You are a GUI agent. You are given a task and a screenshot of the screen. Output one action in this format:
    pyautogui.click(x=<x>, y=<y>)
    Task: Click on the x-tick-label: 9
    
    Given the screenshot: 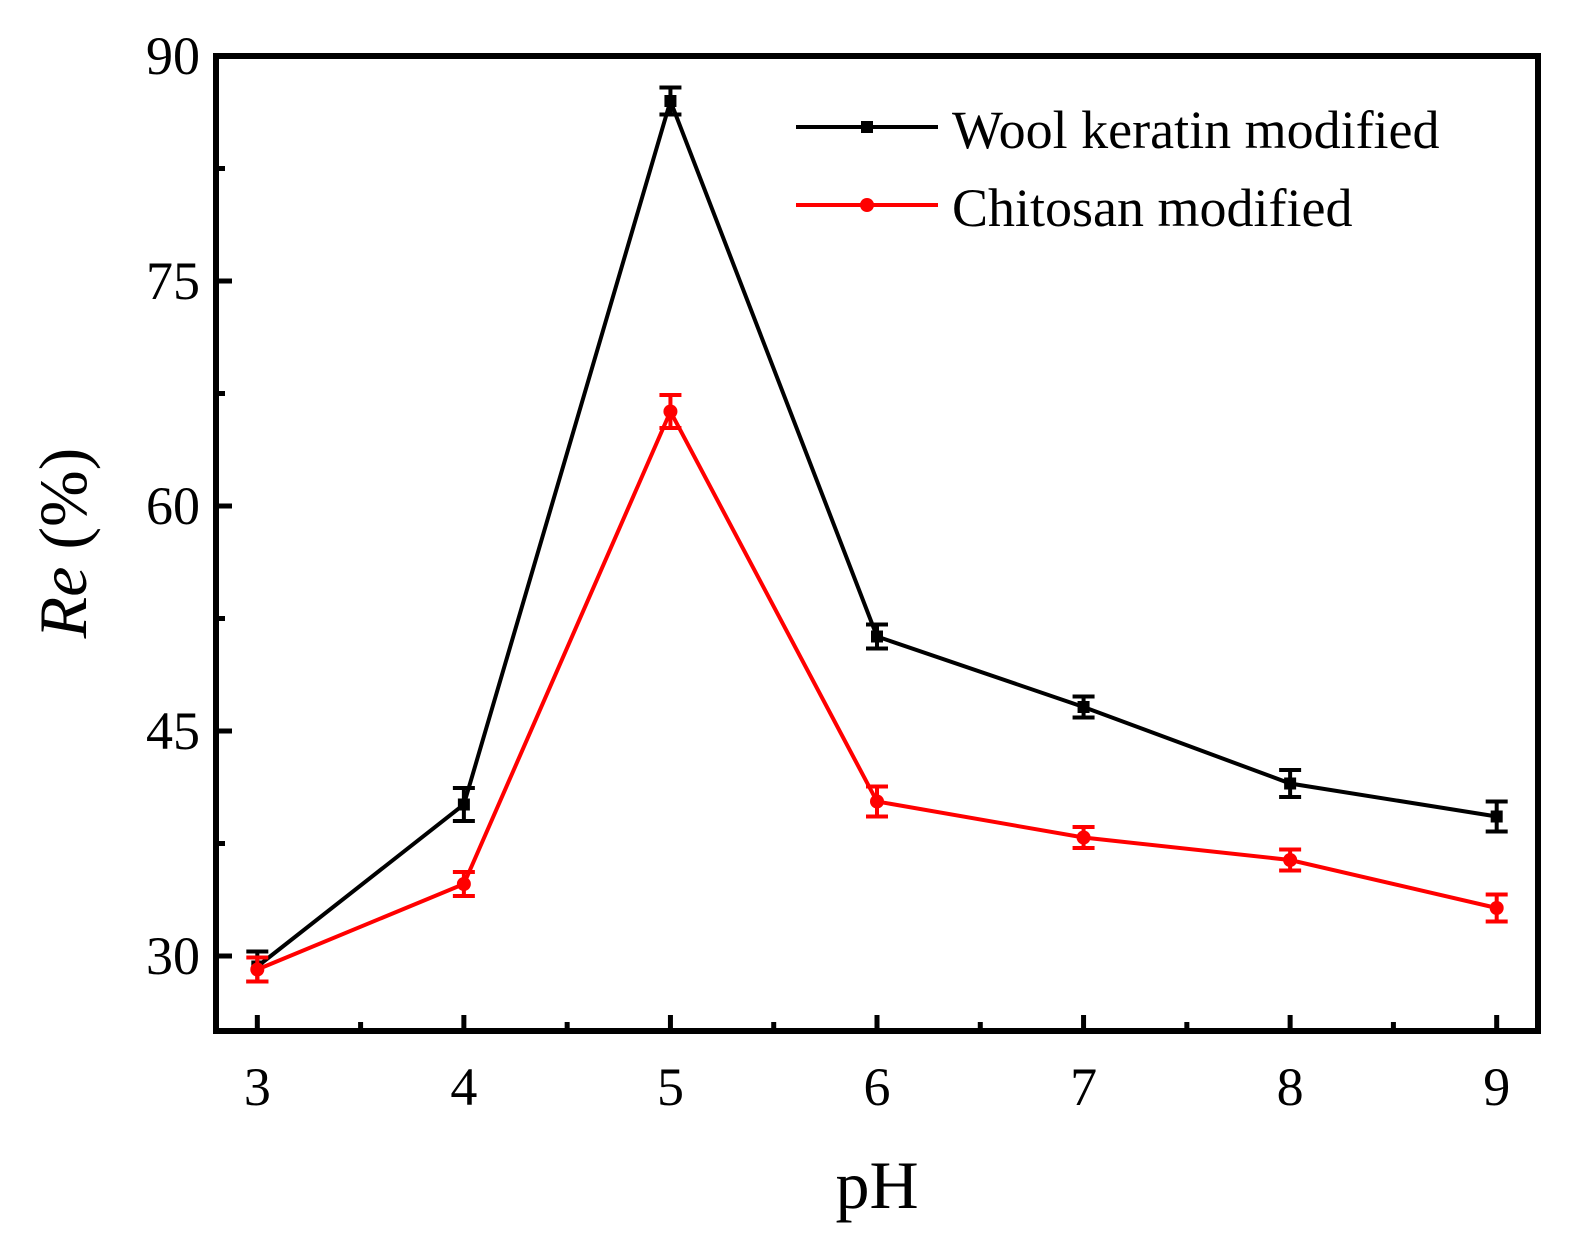 What is the action you would take?
    pyautogui.click(x=1496, y=1087)
    